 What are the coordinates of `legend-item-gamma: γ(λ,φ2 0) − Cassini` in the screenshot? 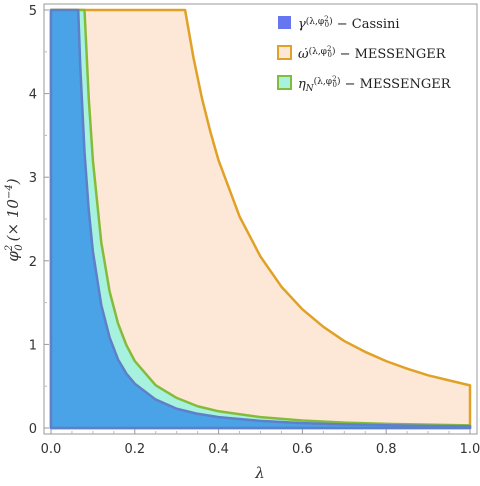 It's located at (339, 23).